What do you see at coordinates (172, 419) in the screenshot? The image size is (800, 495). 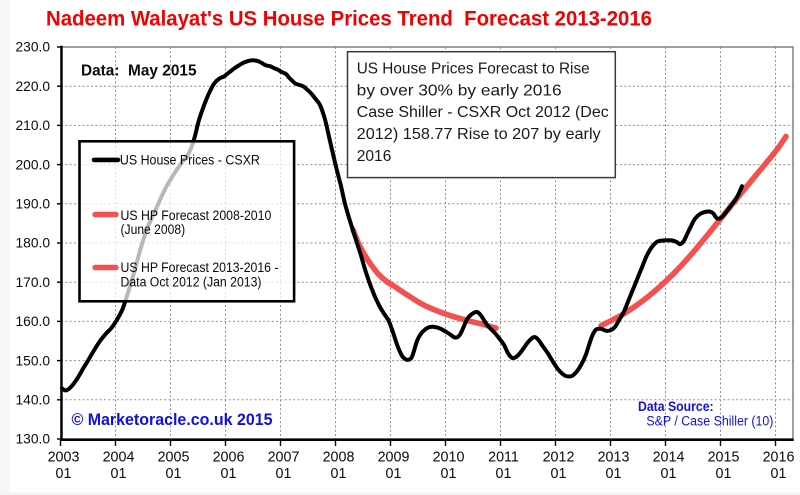 I see `svg-text: © Marketoracle.co.uk 2015` at bounding box center [172, 419].